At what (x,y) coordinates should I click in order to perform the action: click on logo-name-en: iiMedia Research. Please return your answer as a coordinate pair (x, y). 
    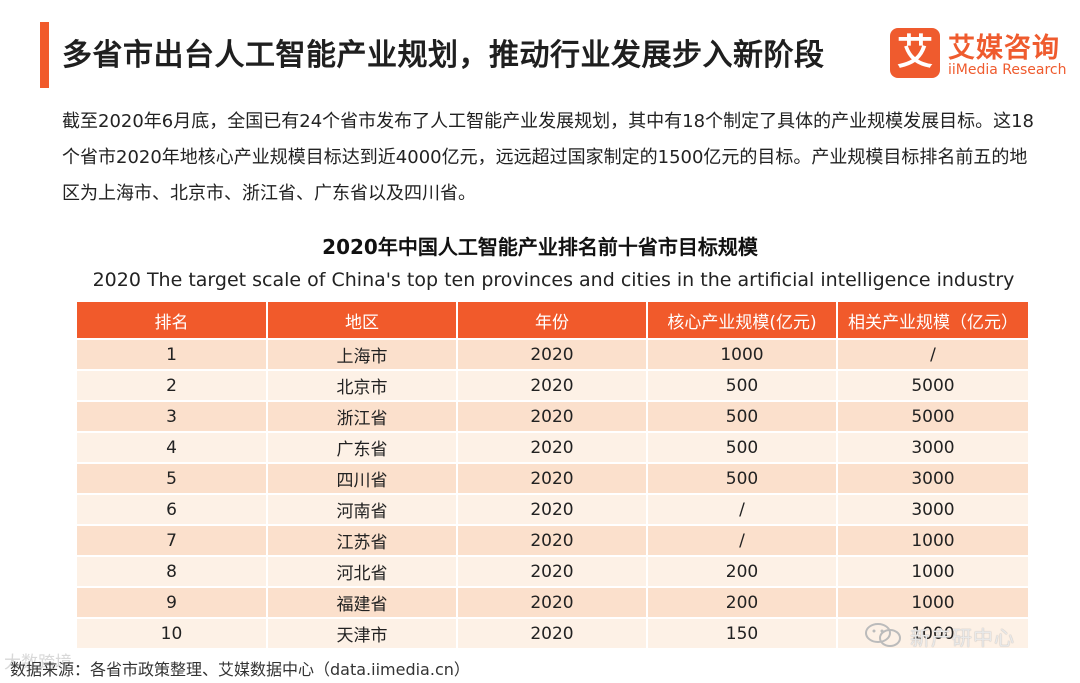
    Looking at the image, I should click on (1007, 70).